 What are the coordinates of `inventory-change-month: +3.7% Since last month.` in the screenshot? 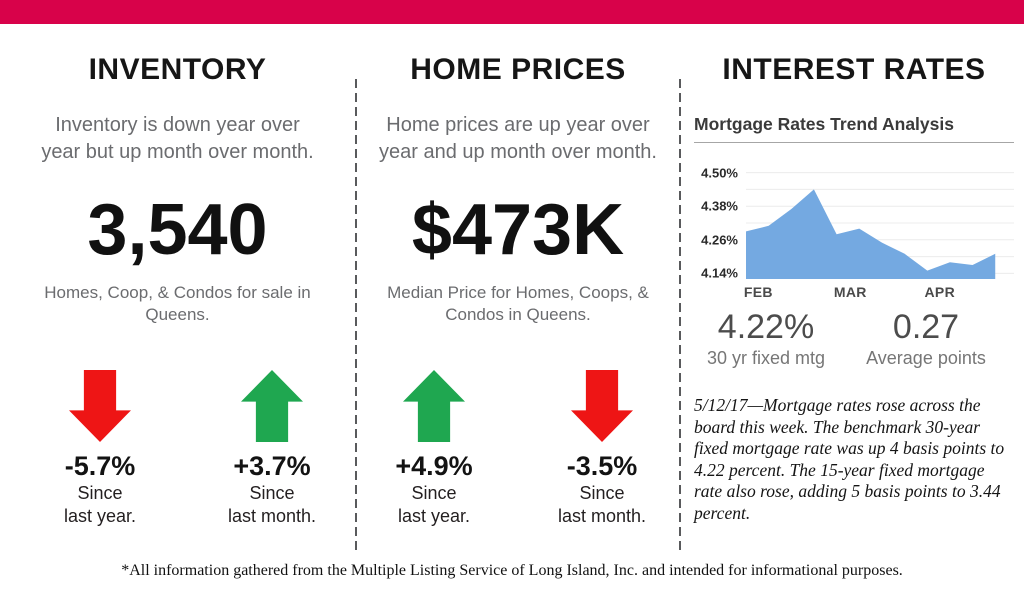 It's located at (272, 448).